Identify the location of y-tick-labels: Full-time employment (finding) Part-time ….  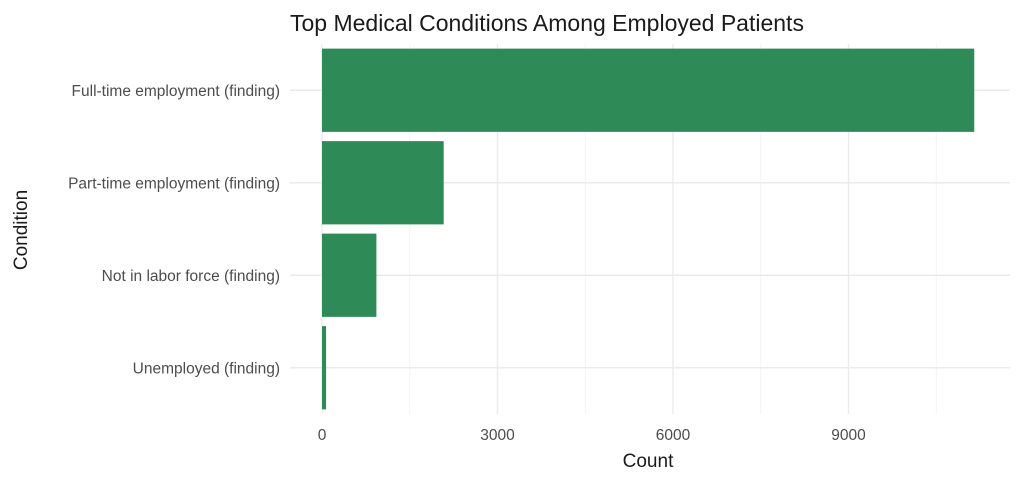
(174, 230).